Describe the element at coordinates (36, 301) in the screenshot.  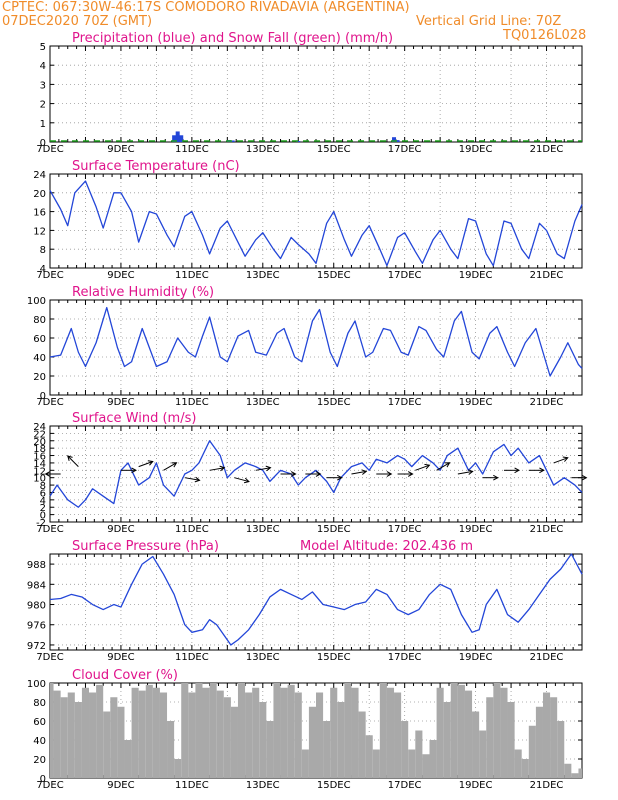
I see `rh-ytick-label: 100` at that location.